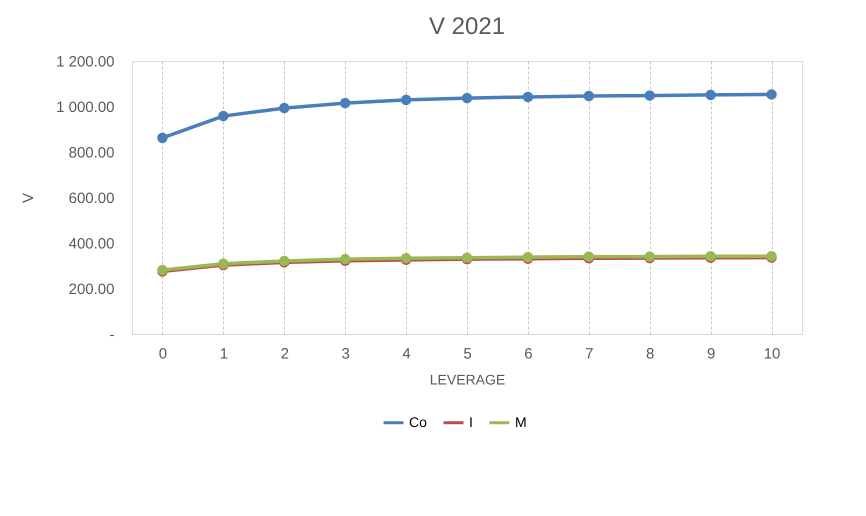 The height and width of the screenshot is (516, 866). What do you see at coordinates (346, 354) in the screenshot?
I see `x-tick-label: 3` at bounding box center [346, 354].